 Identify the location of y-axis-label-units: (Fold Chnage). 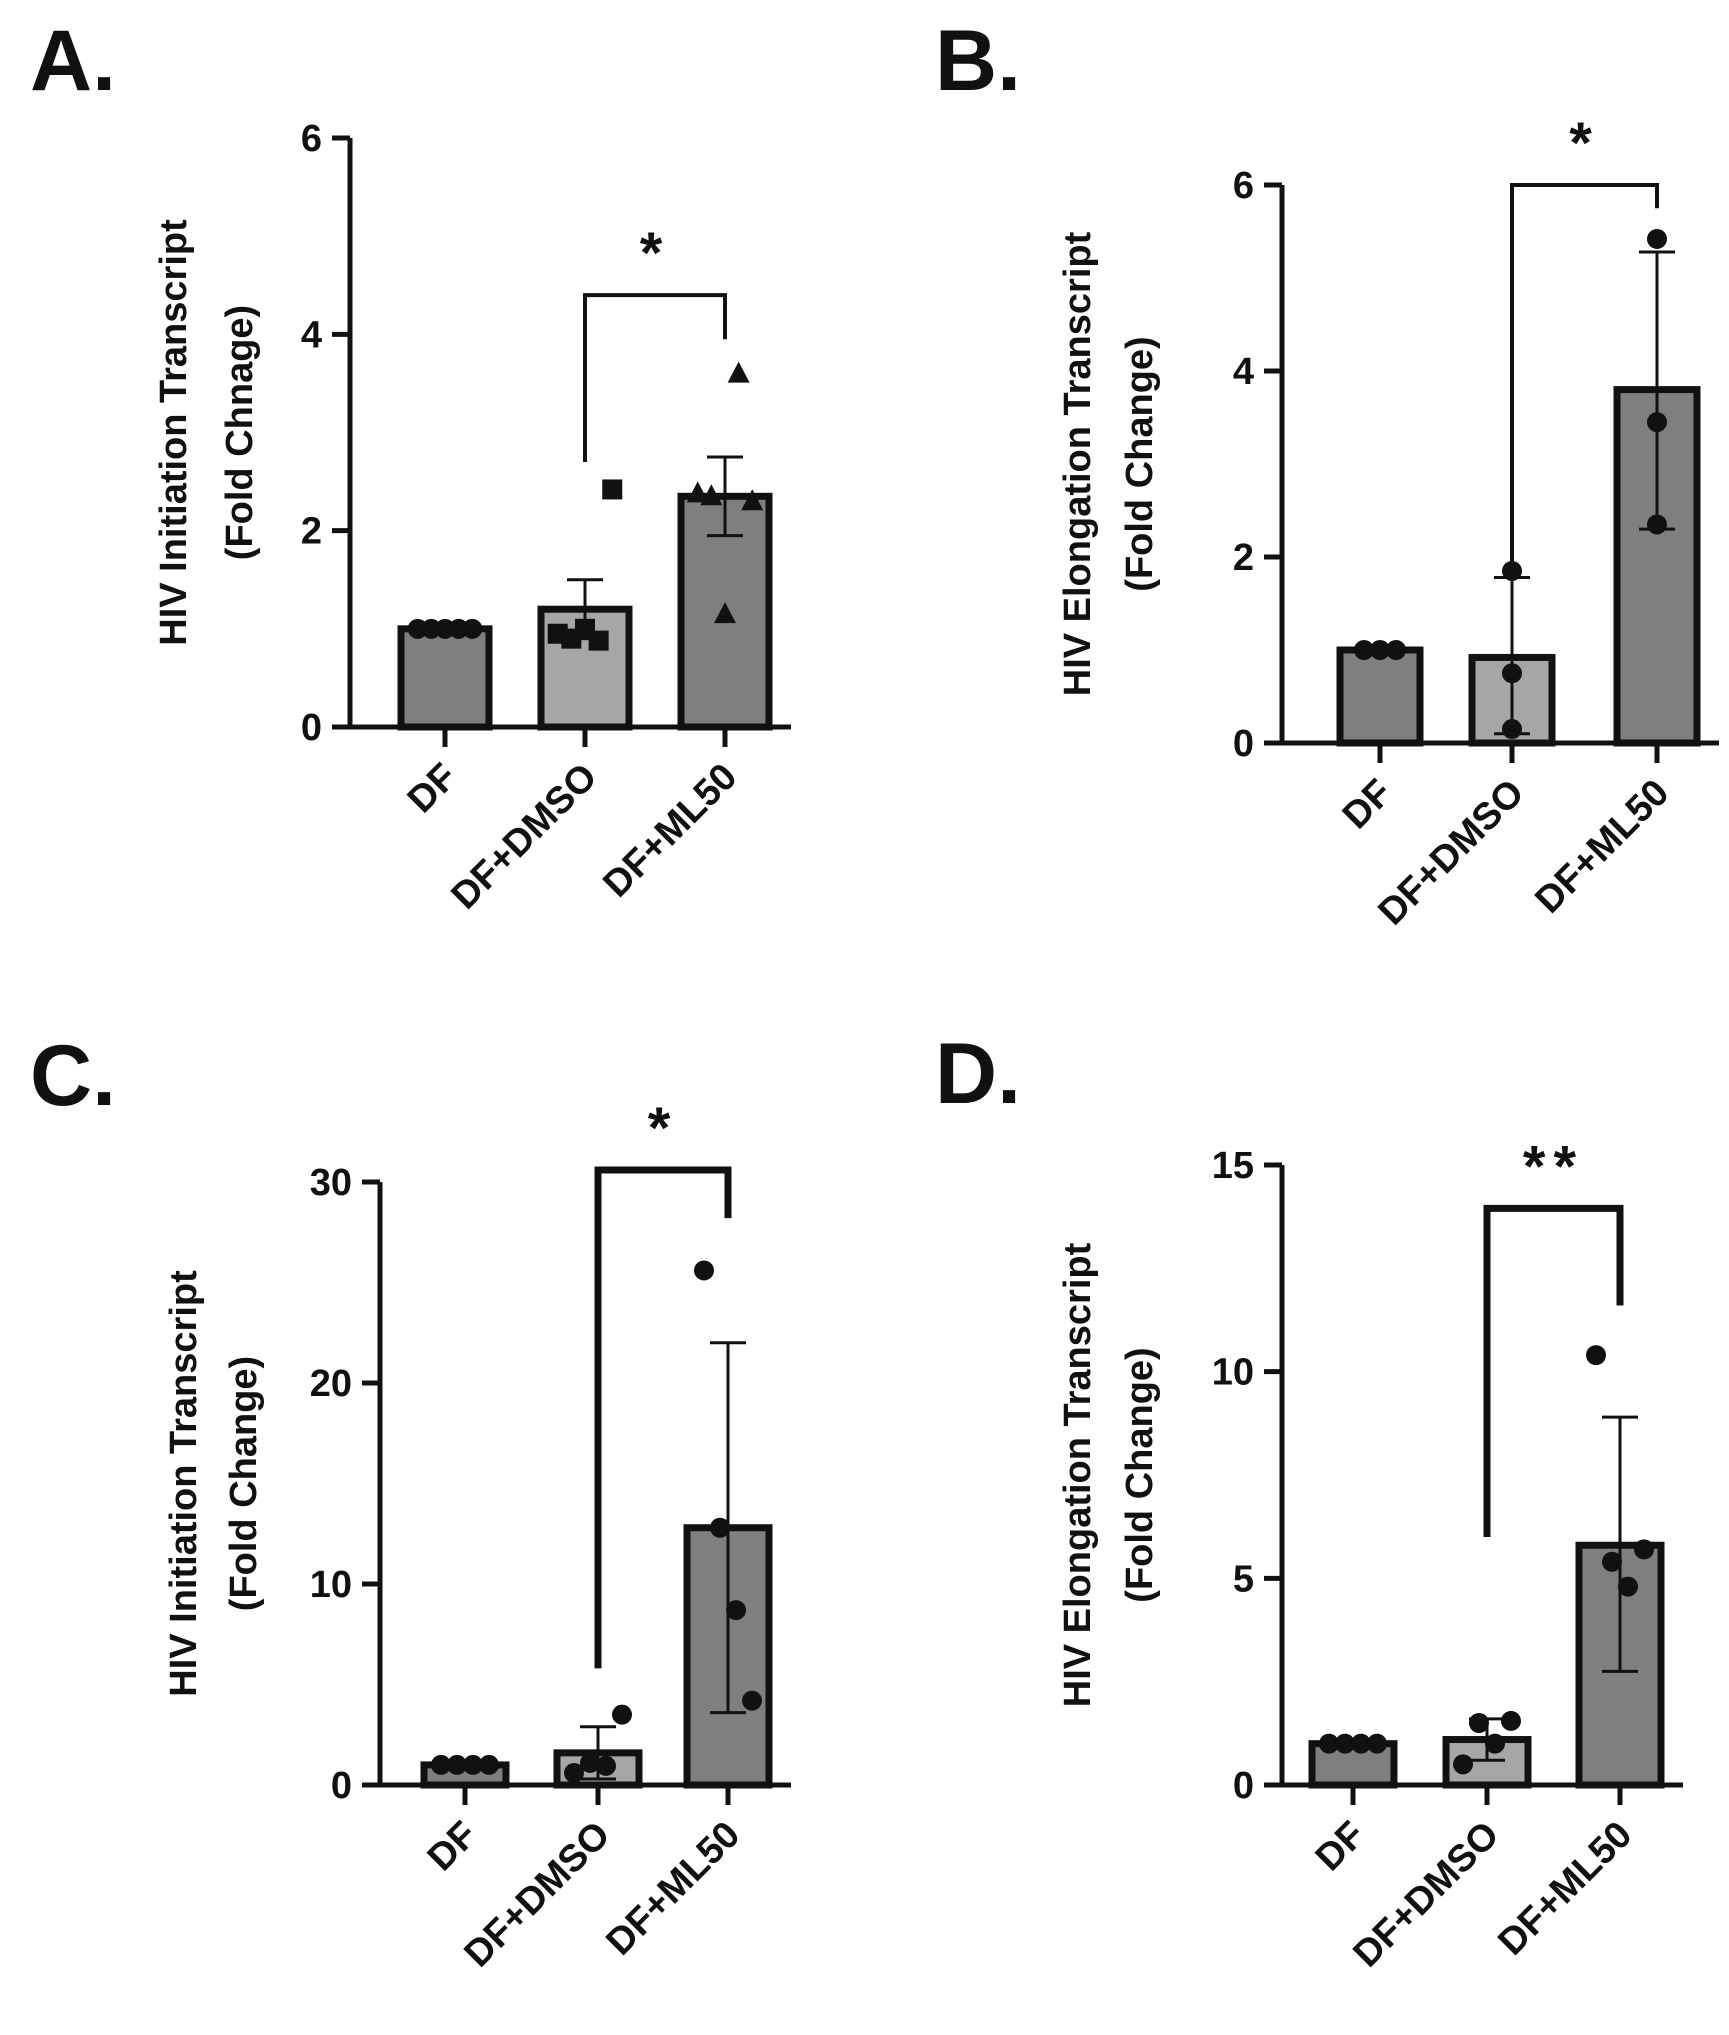
(240, 432).